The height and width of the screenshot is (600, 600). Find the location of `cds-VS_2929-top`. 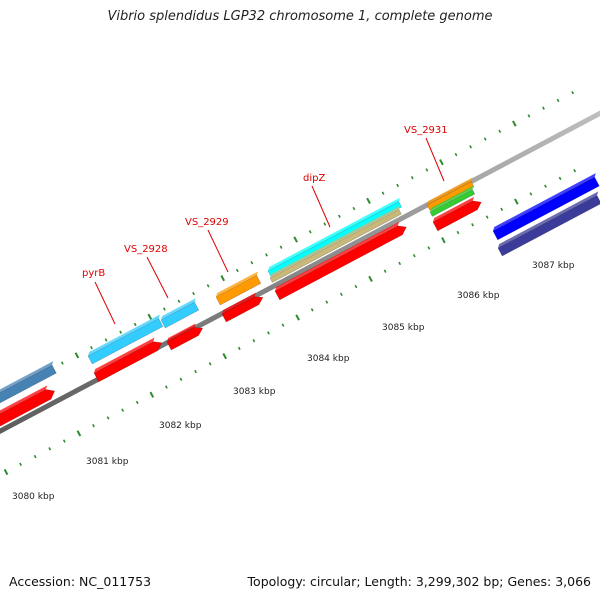

cds-VS_2929-top is located at coordinates (239, 303).